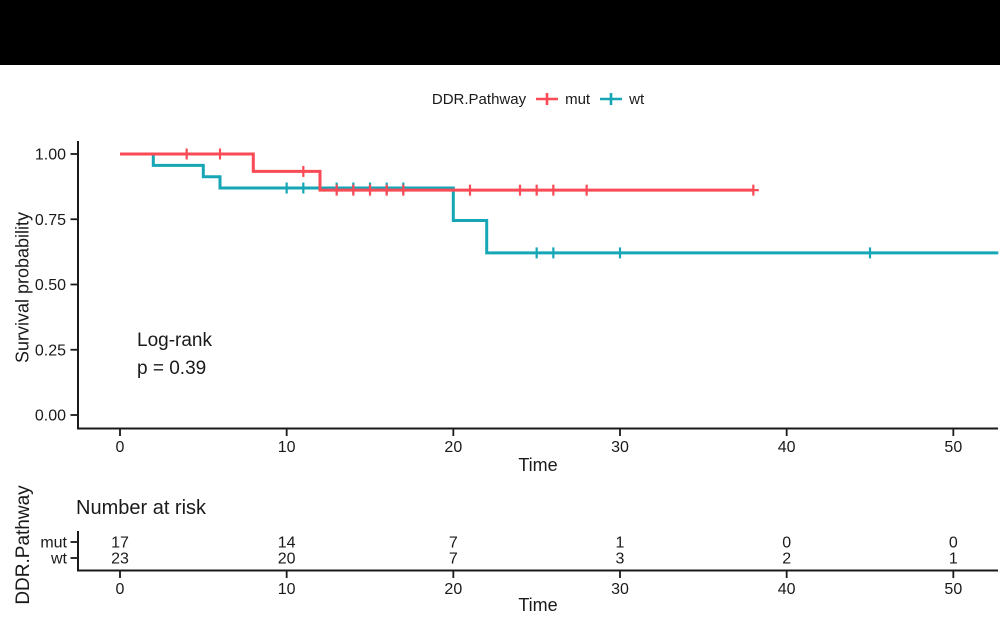 Image resolution: width=1000 pixels, height=630 pixels. I want to click on risk-value-mut: 17, so click(120, 543).